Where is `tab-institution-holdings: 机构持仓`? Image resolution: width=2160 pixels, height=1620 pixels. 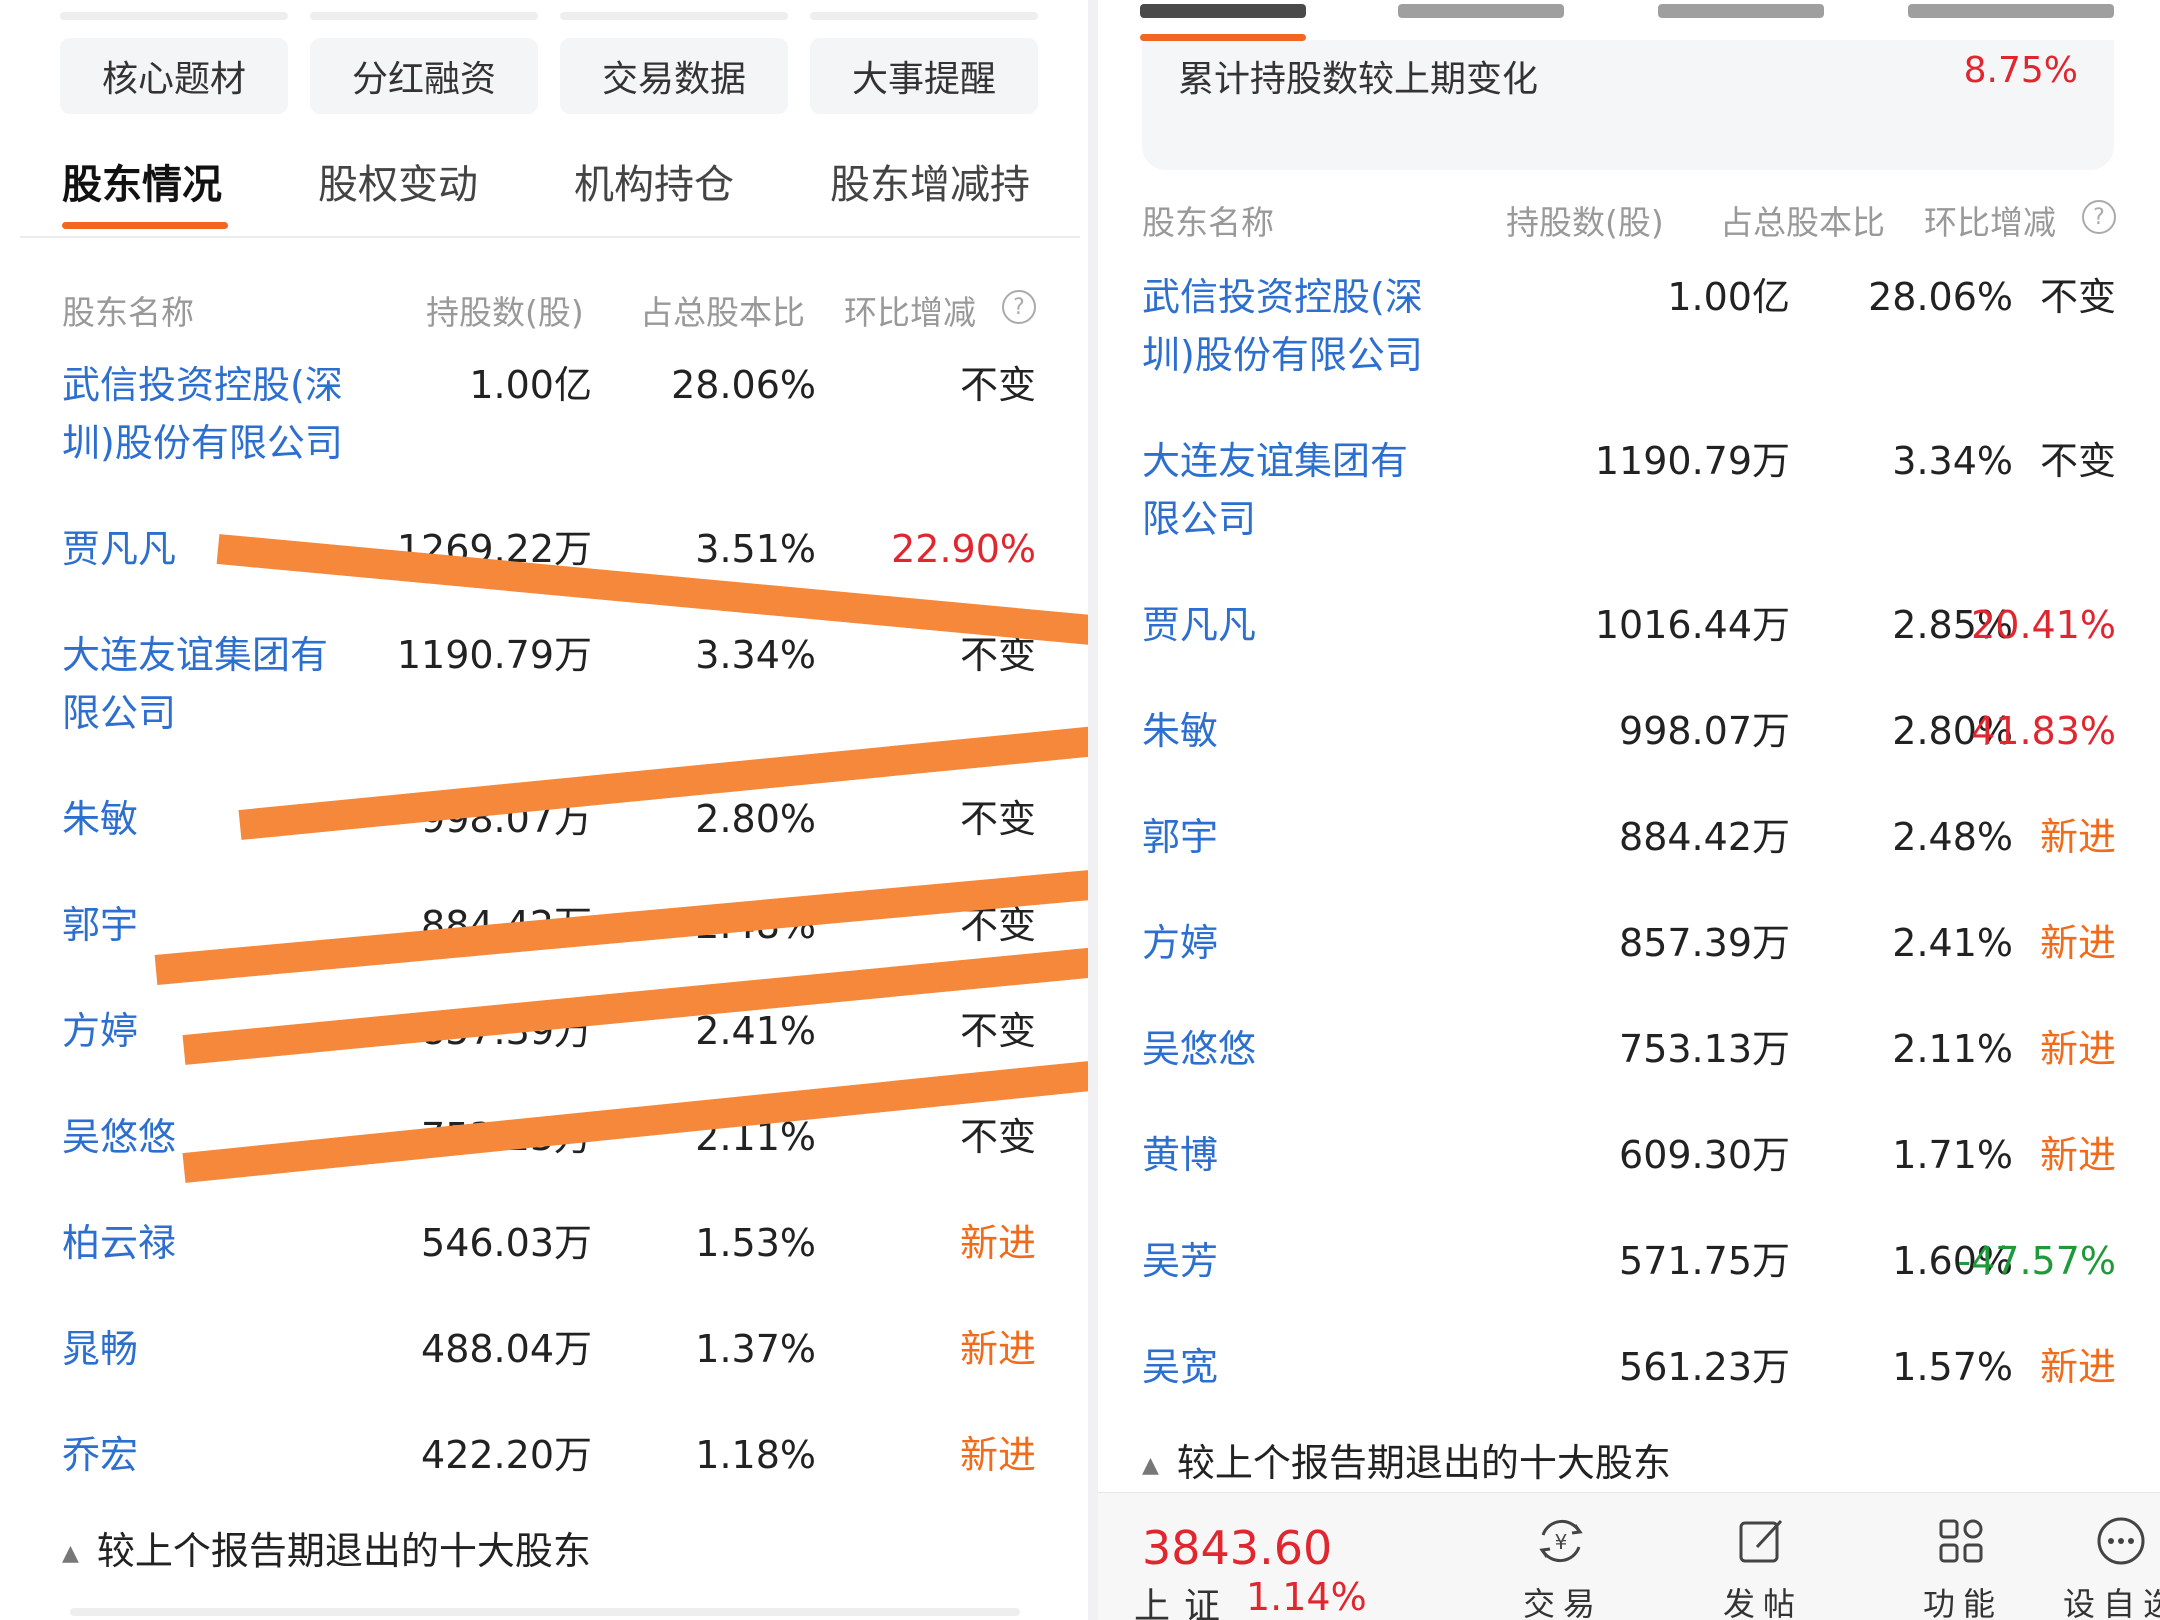
tab-institution-holdings: 机构持仓 is located at coordinates (654, 185).